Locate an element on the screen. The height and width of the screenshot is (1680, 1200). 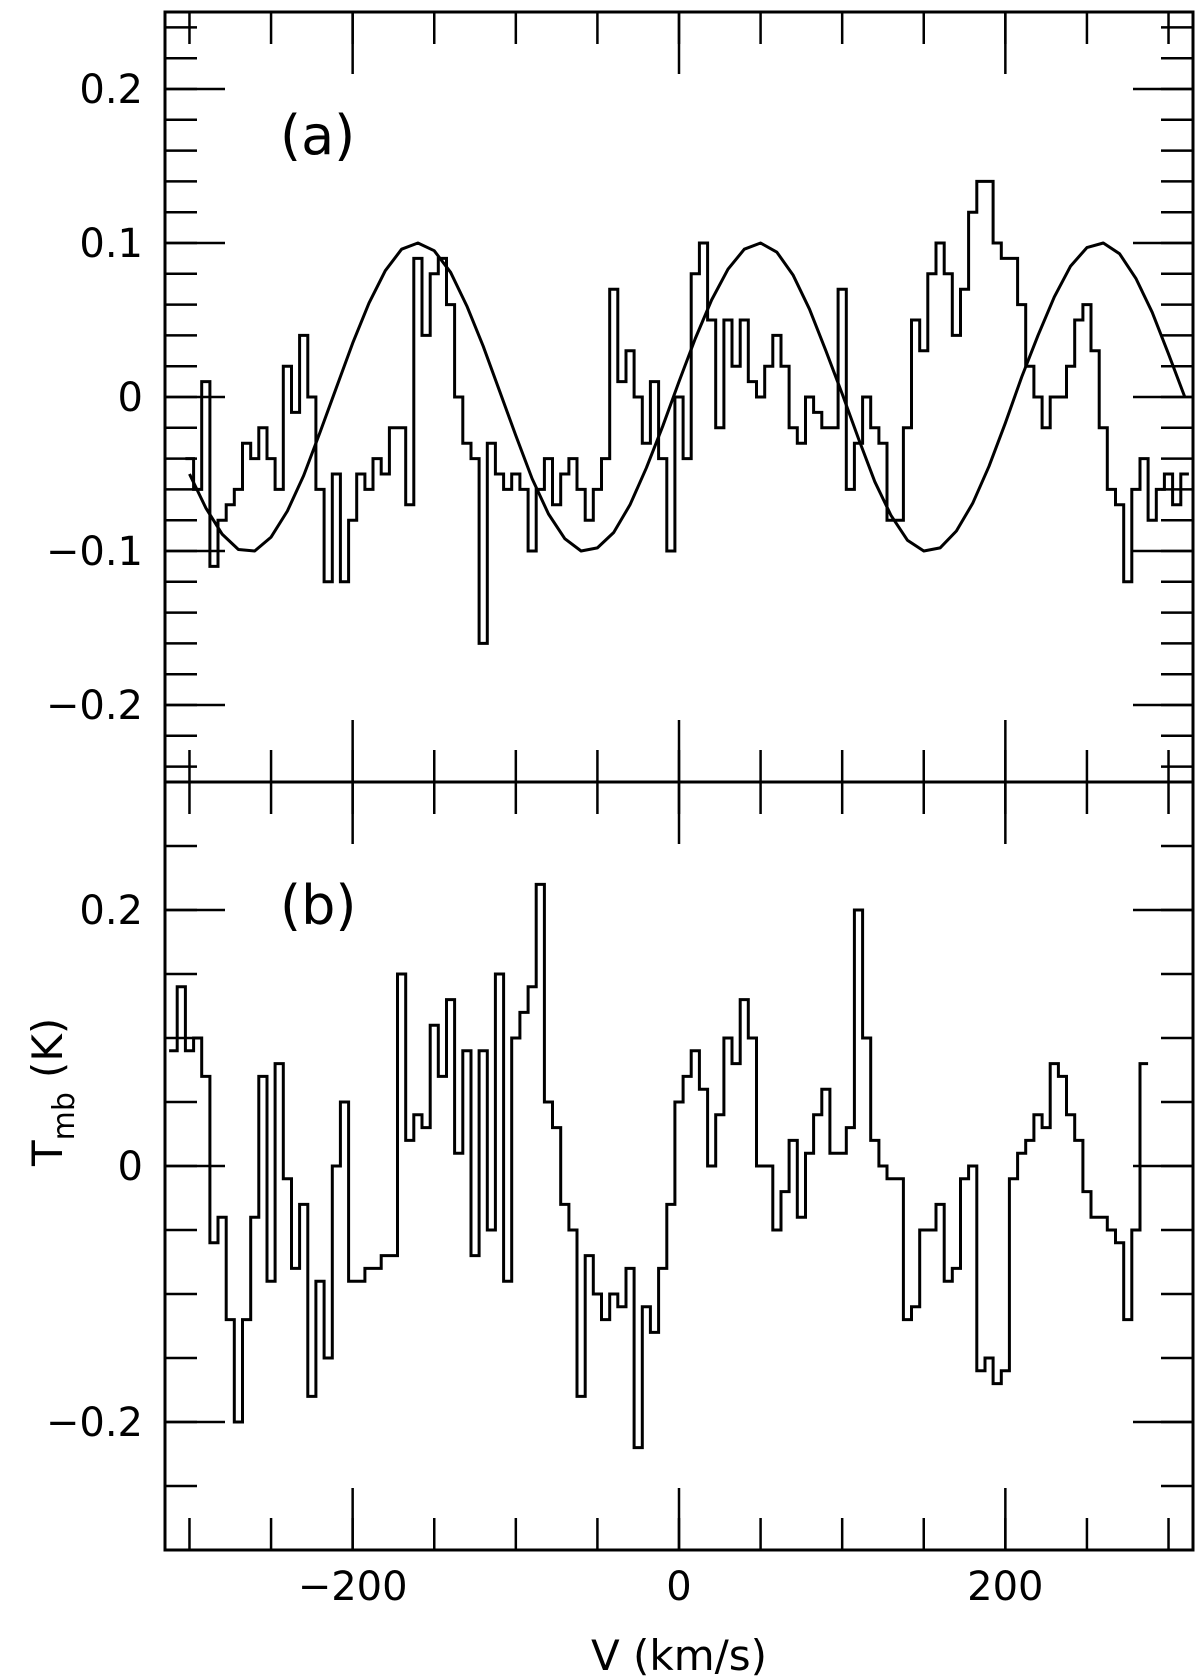
x-tick-label: 0 is located at coordinates (678, 1587).